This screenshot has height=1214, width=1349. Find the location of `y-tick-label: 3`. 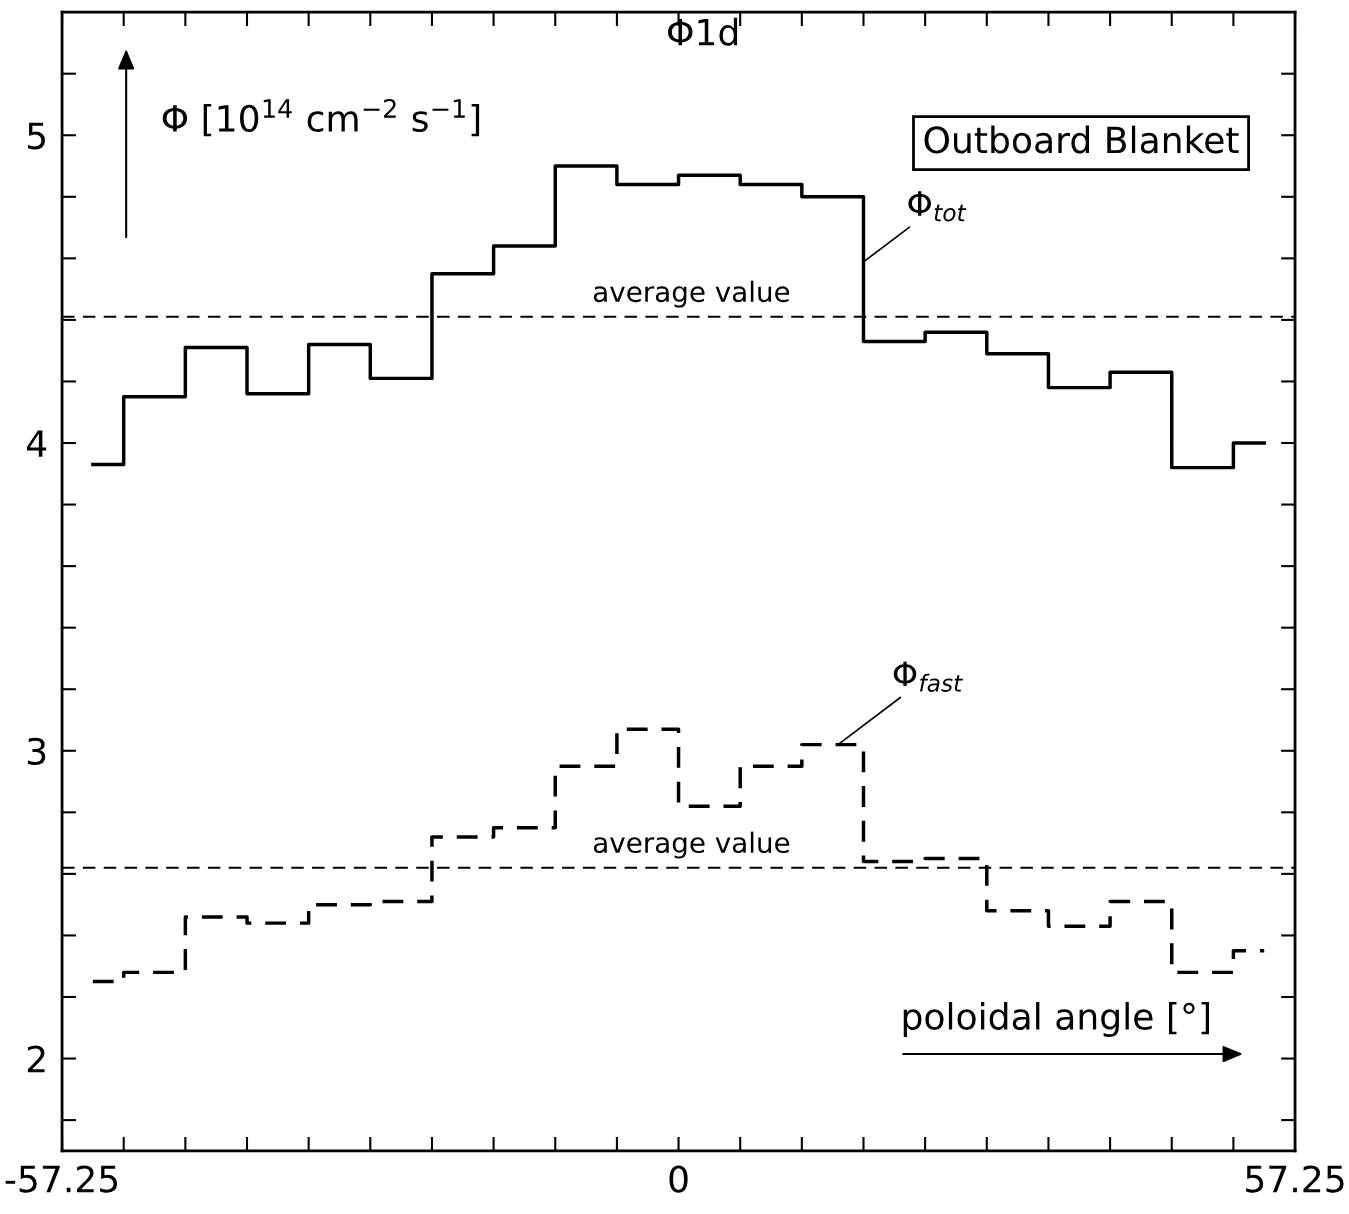

y-tick-label: 3 is located at coordinates (36, 751).